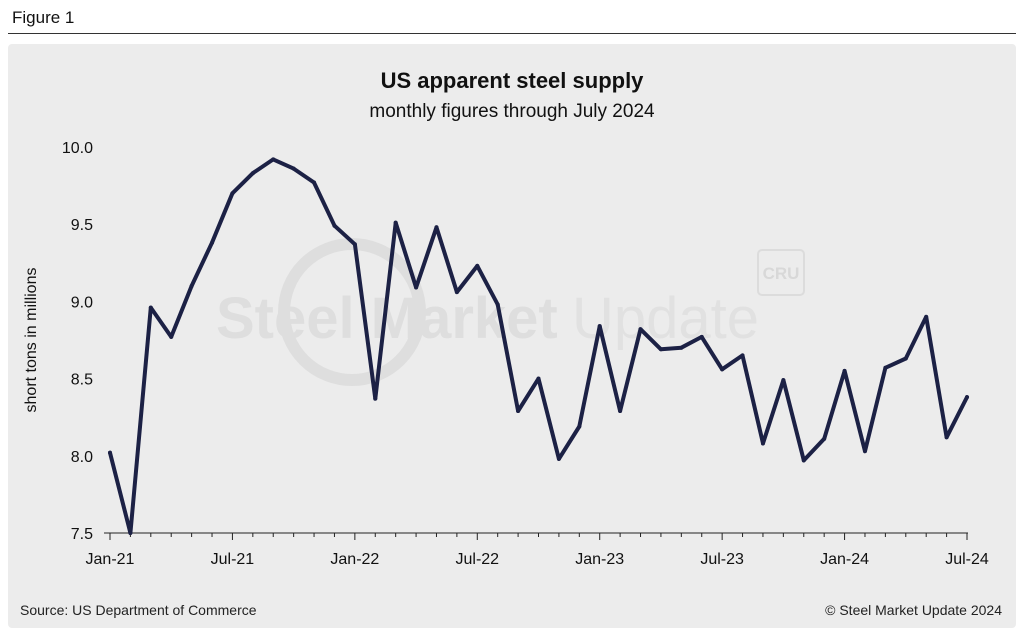  Describe the element at coordinates (82, 534) in the screenshot. I see `y-tick-label: 7.5` at that location.